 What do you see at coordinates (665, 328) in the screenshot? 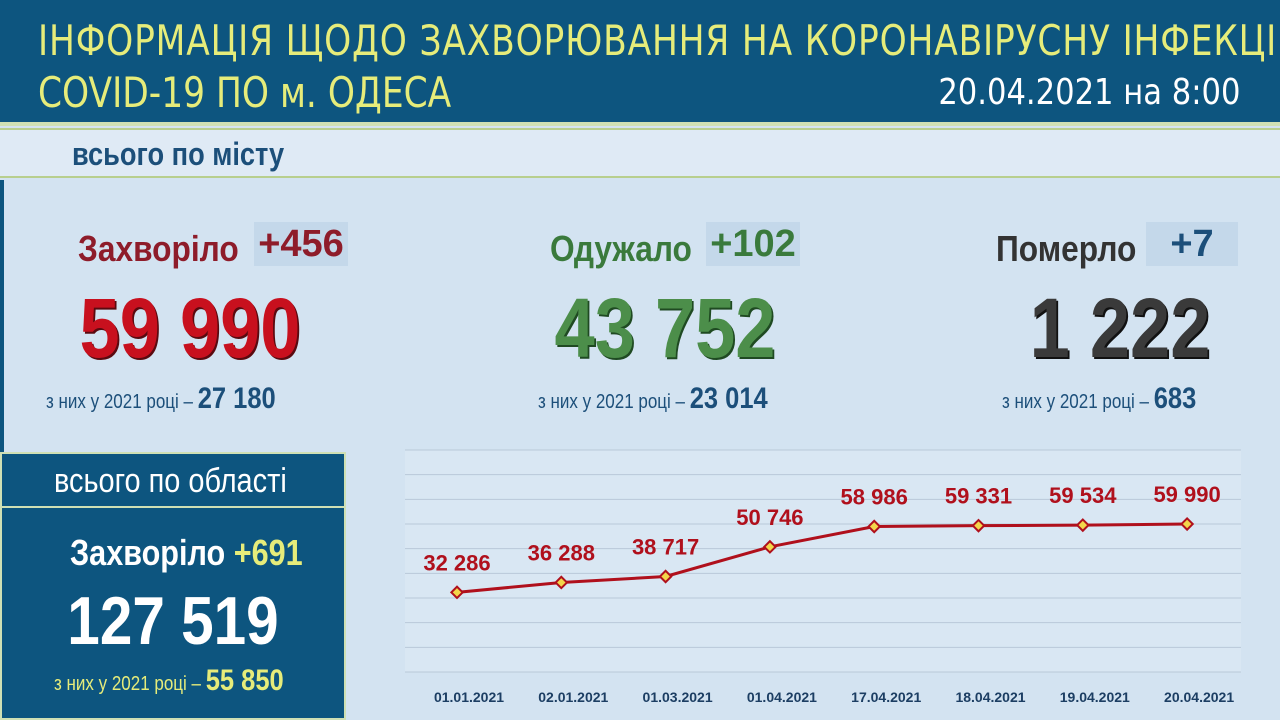
I see `recovered-total: 43 752` at bounding box center [665, 328].